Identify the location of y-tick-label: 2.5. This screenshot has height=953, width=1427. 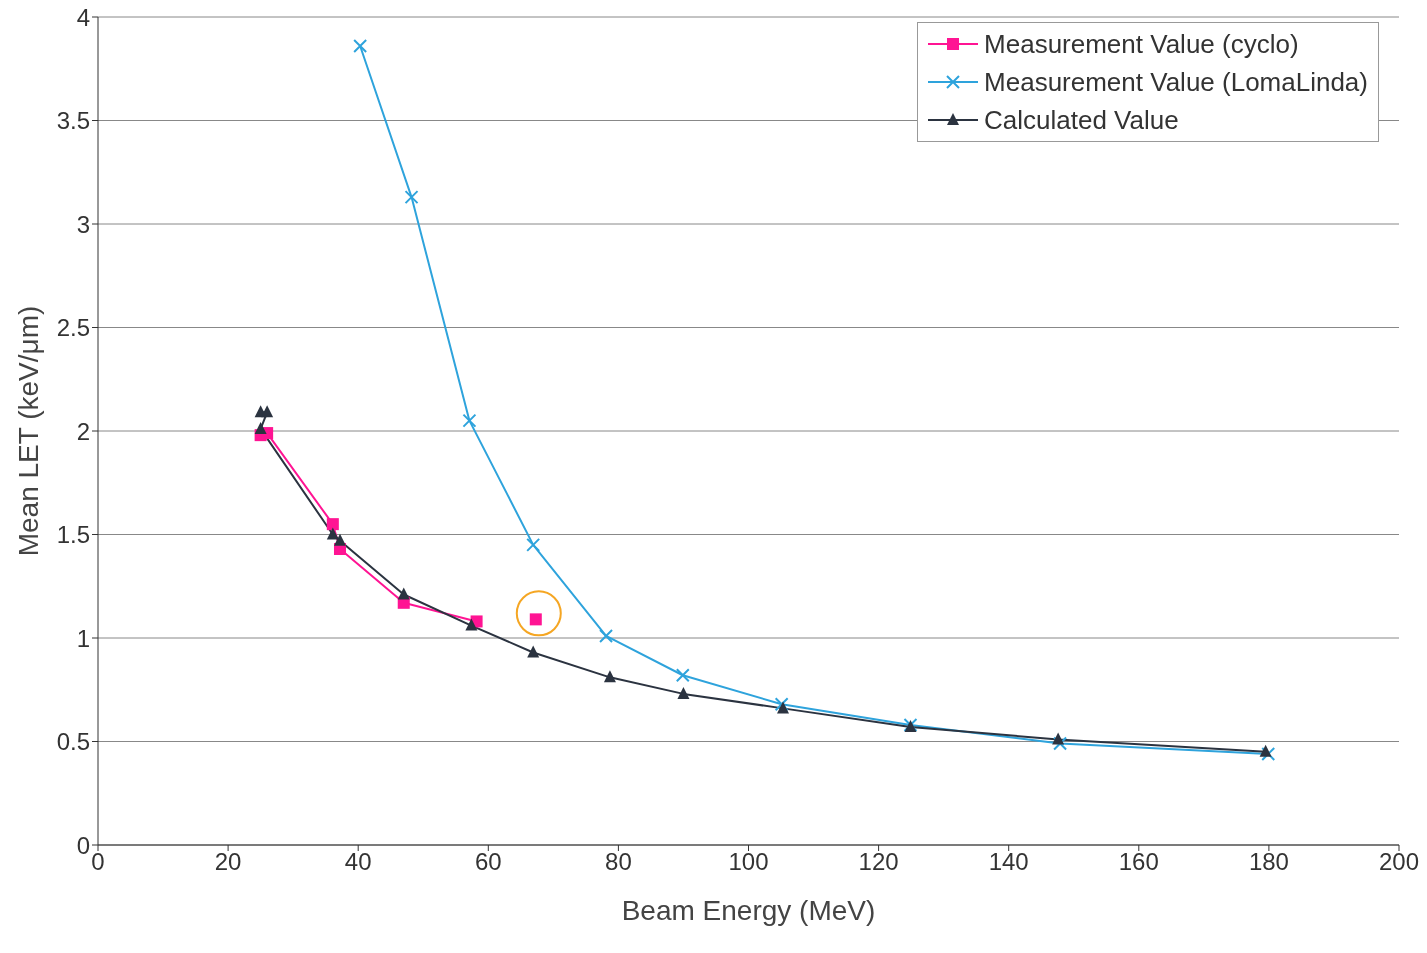
(73, 328).